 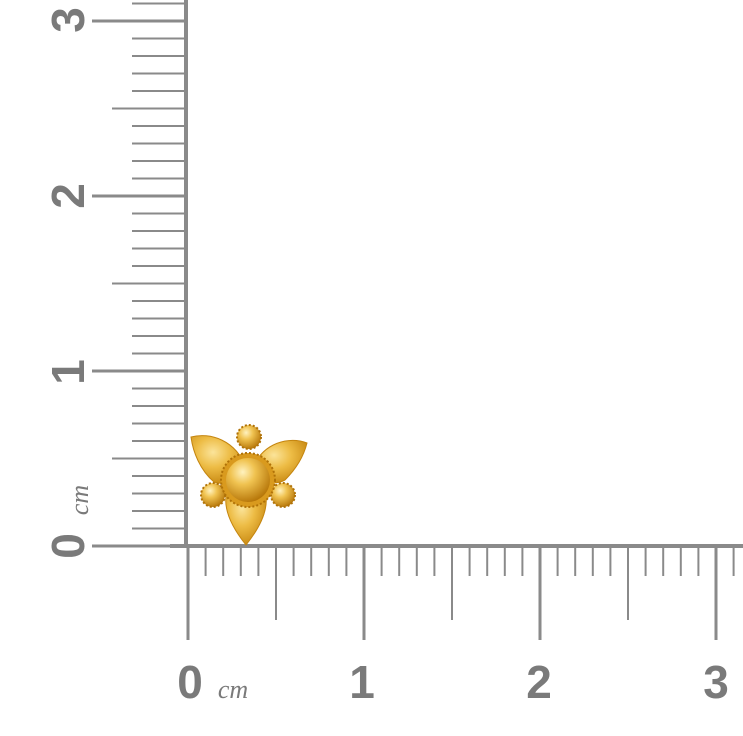 I want to click on y-label-0: 0, so click(x=68, y=546).